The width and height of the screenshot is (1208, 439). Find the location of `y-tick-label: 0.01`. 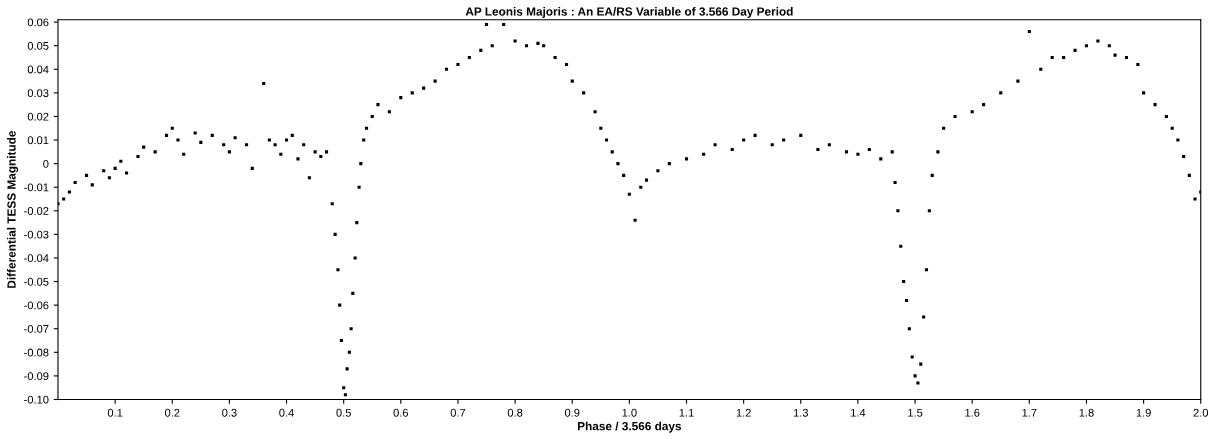

y-tick-label: 0.01 is located at coordinates (38, 140).